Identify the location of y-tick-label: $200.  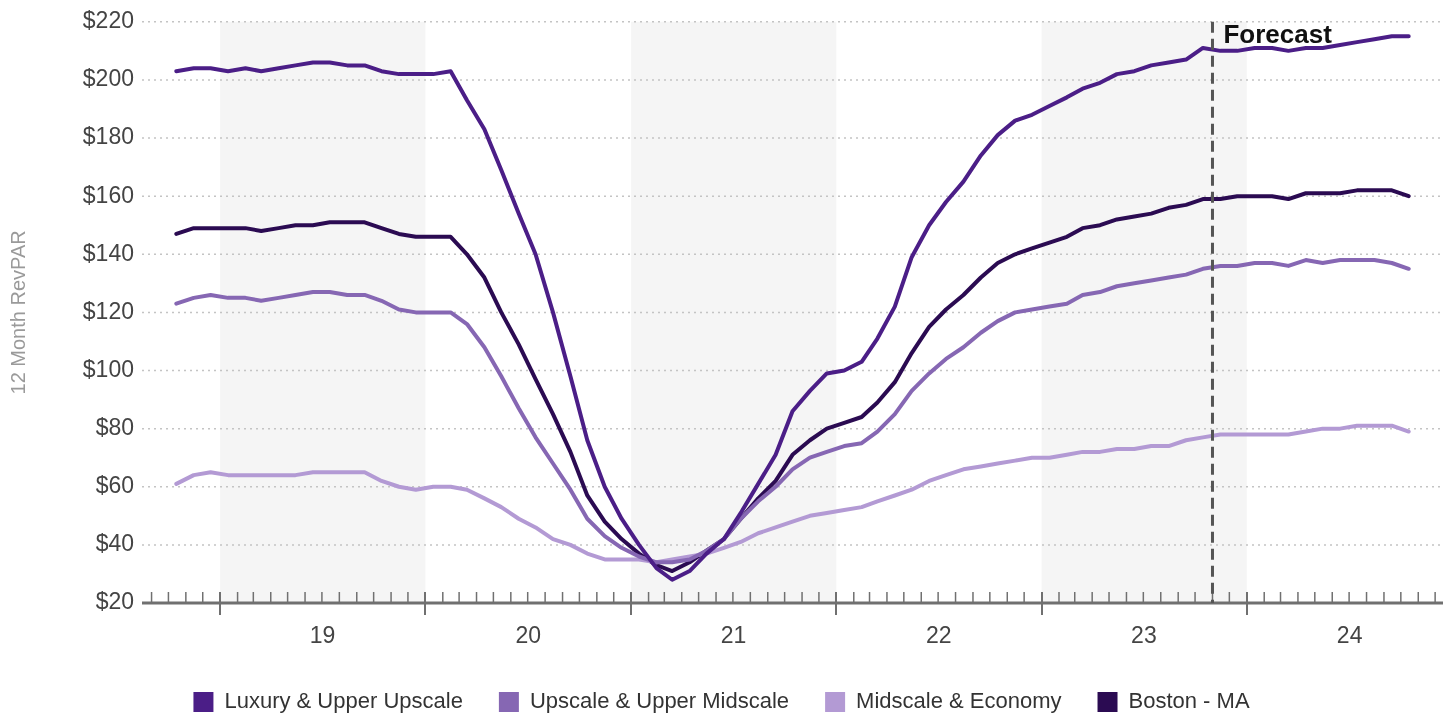
(108, 78).